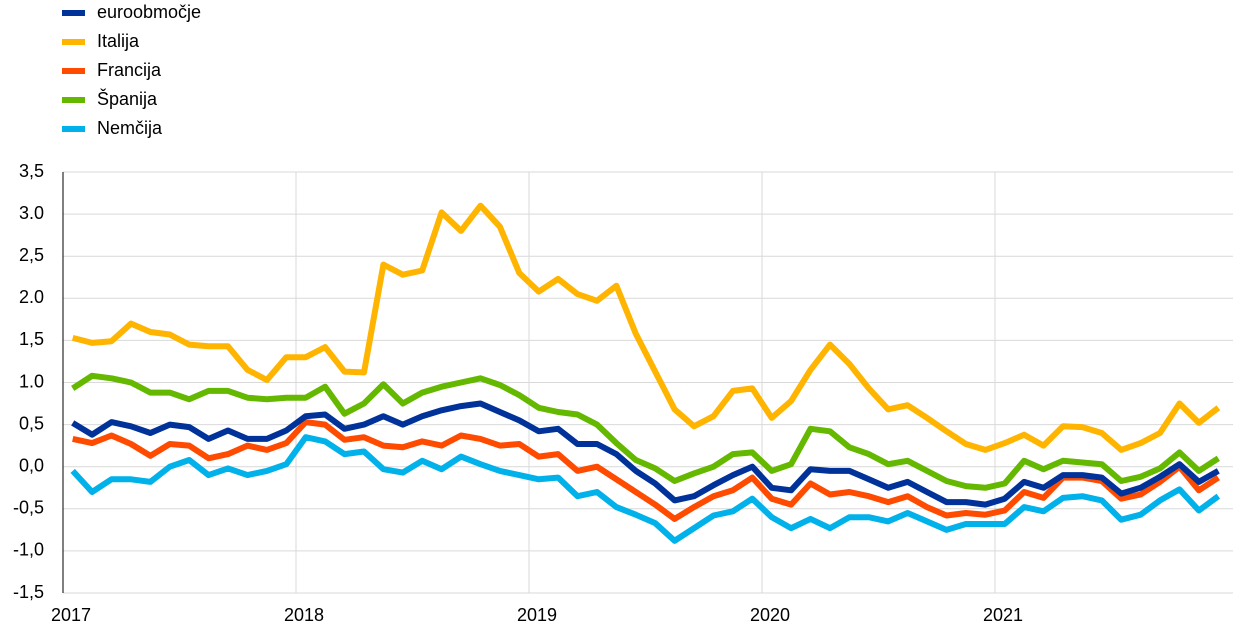 The height and width of the screenshot is (640, 1240). I want to click on y-tick-label: -1,5, so click(28, 592).